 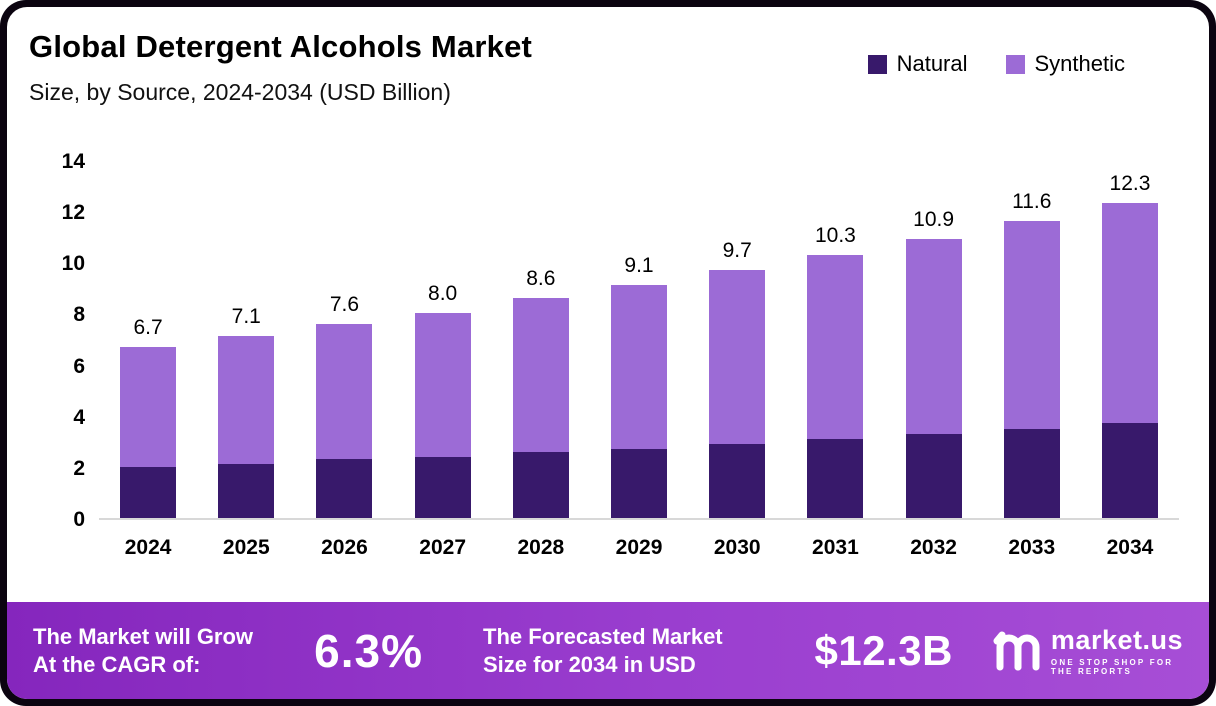 I want to click on bar-2033: 11.6, so click(x=1032, y=340).